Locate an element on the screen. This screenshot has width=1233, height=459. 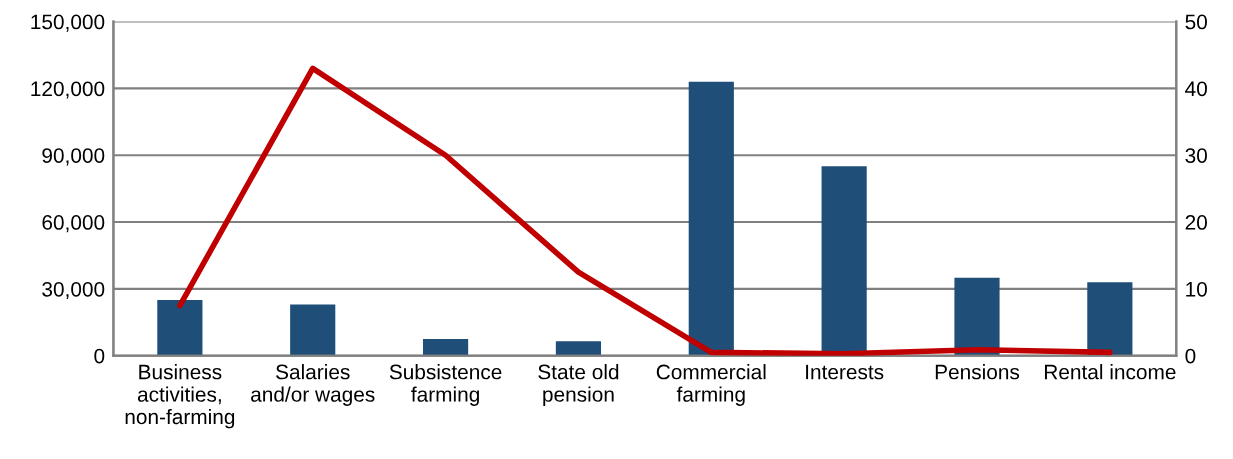
x-tick-label: Commercial farming is located at coordinates (711, 385).